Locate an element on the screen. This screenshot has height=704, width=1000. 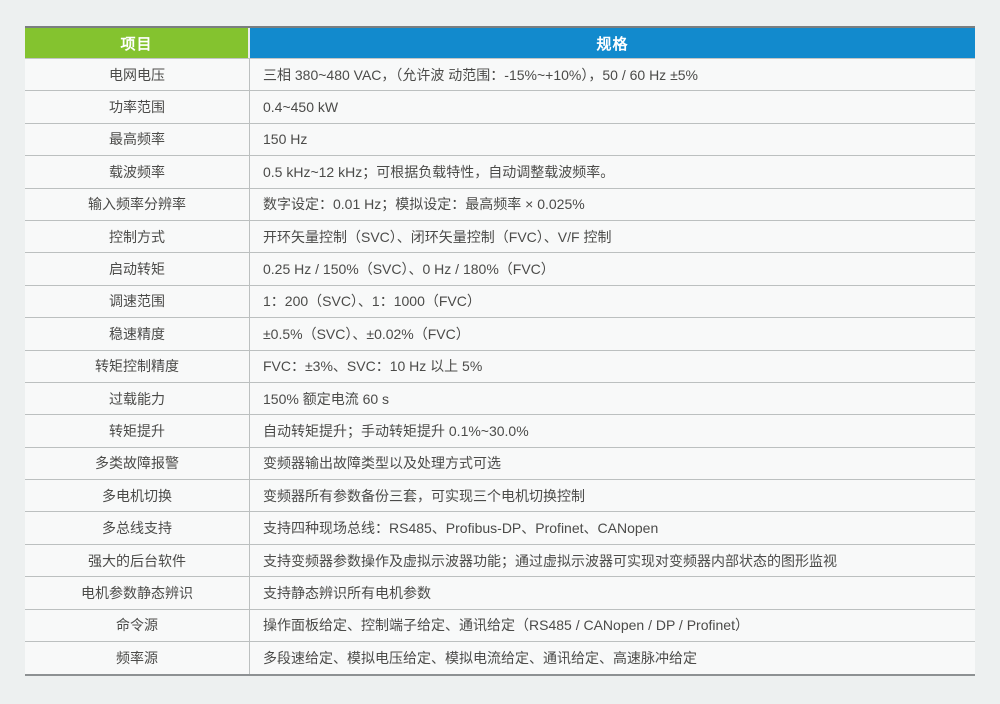
header-spec-cell: 规格 is located at coordinates (612, 43).